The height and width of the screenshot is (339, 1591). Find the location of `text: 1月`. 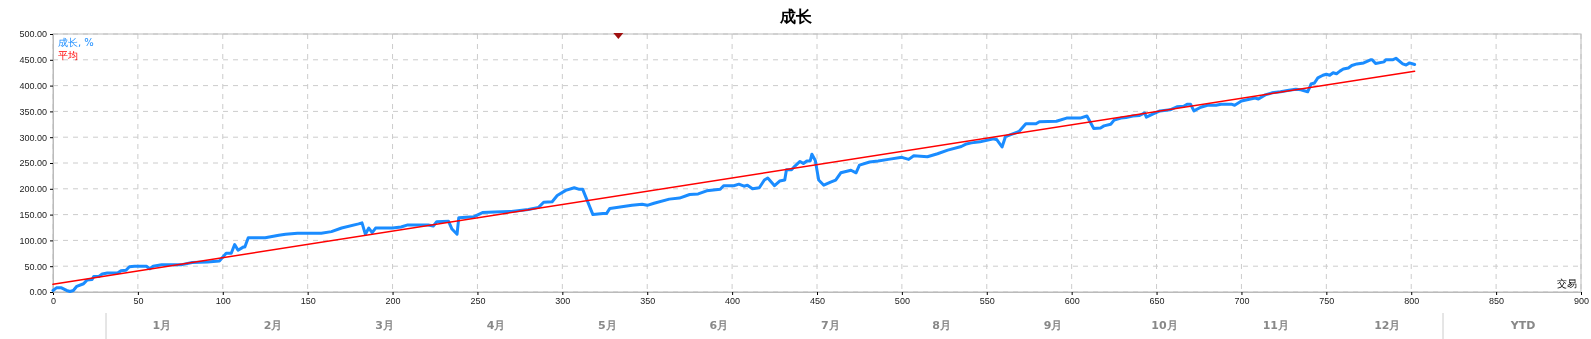

text: 1月 is located at coordinates (162, 325).